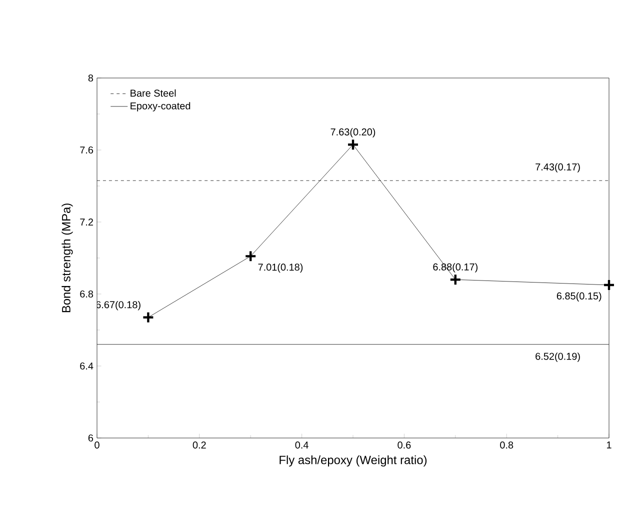  What do you see at coordinates (353, 461) in the screenshot?
I see `x-axis-title: Fly ash/epoxy (Weight ratio)` at bounding box center [353, 461].